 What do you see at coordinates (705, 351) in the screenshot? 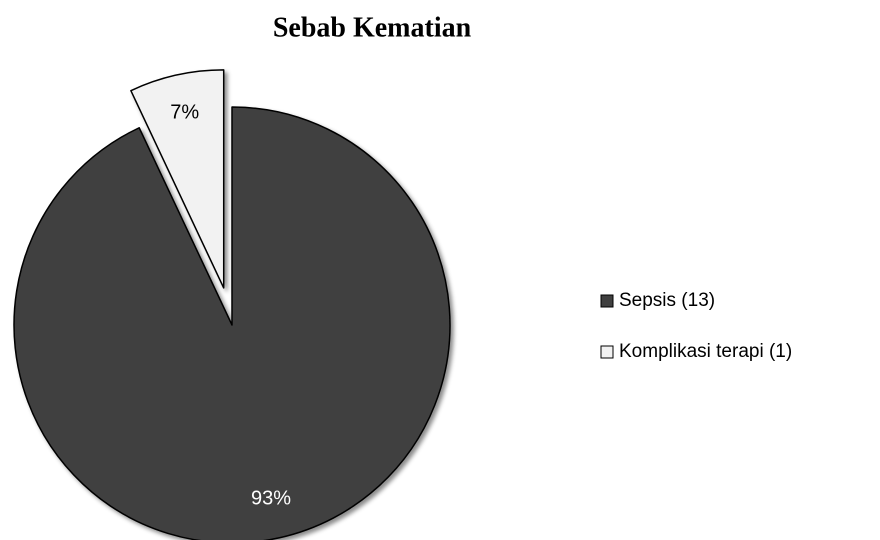
I see `legend-label: Komplikasi terapi (1)` at bounding box center [705, 351].